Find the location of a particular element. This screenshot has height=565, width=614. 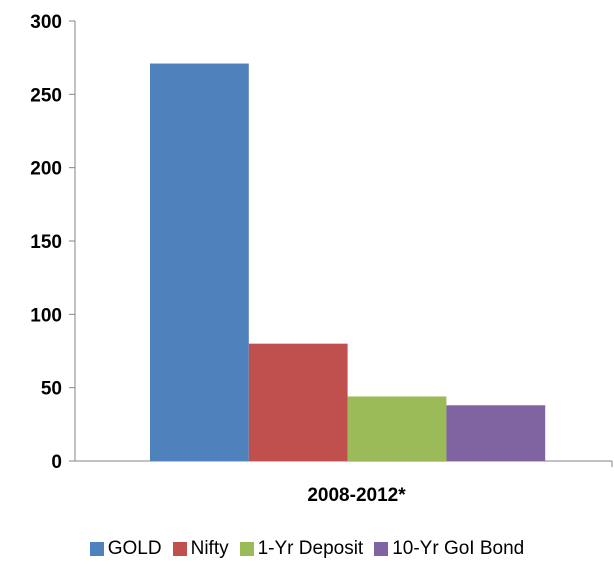

y-tick-label: 200 is located at coordinates (46, 169).